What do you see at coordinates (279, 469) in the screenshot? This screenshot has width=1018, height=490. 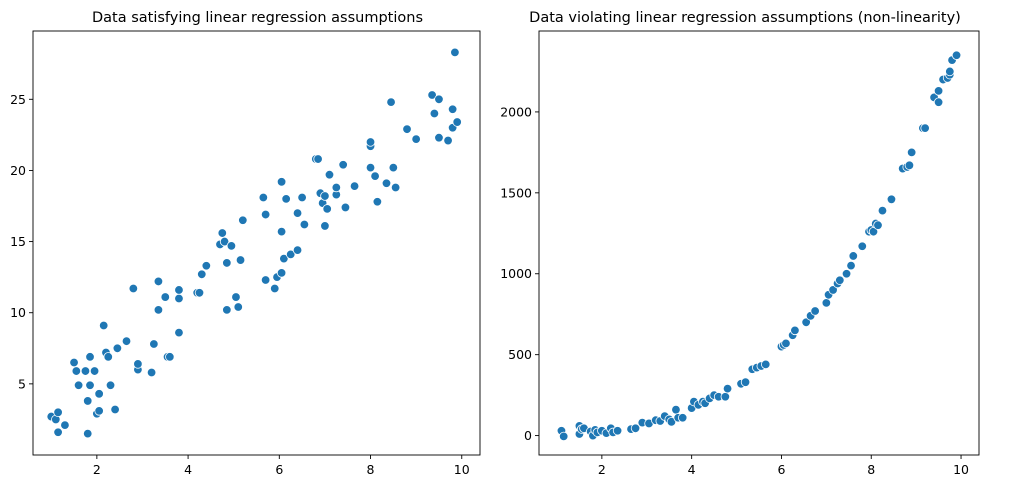 I see `left-x-tick-label-6: 6` at bounding box center [279, 469].